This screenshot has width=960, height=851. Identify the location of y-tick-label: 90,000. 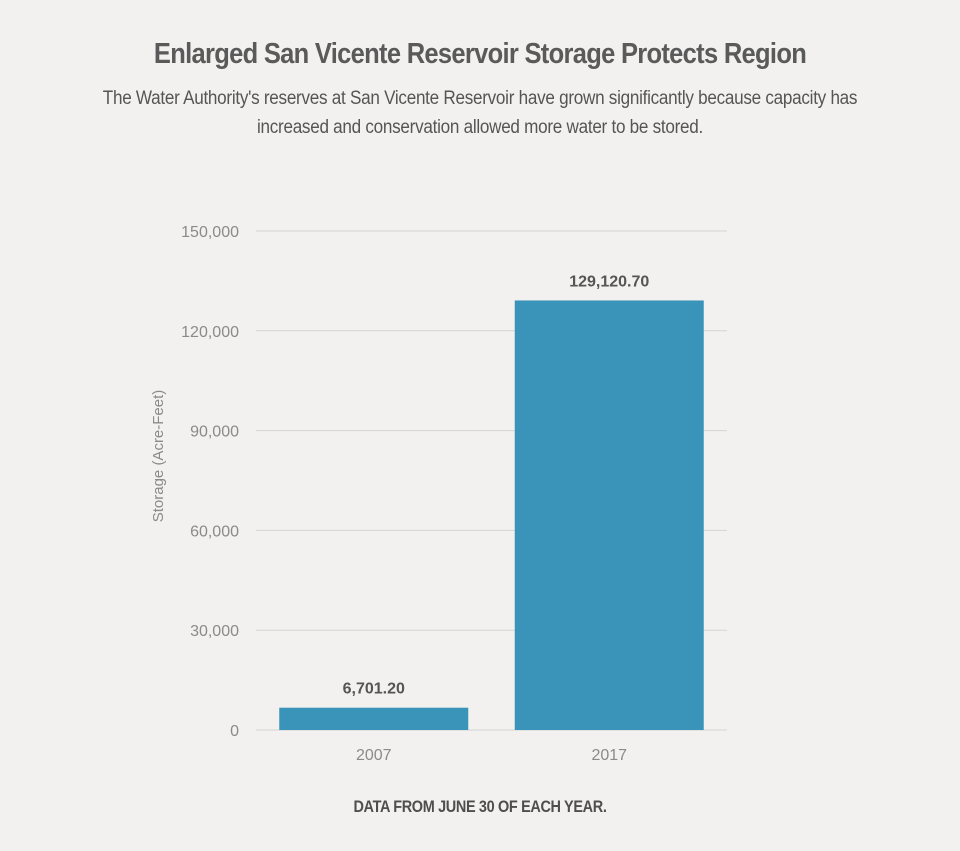
(214, 432).